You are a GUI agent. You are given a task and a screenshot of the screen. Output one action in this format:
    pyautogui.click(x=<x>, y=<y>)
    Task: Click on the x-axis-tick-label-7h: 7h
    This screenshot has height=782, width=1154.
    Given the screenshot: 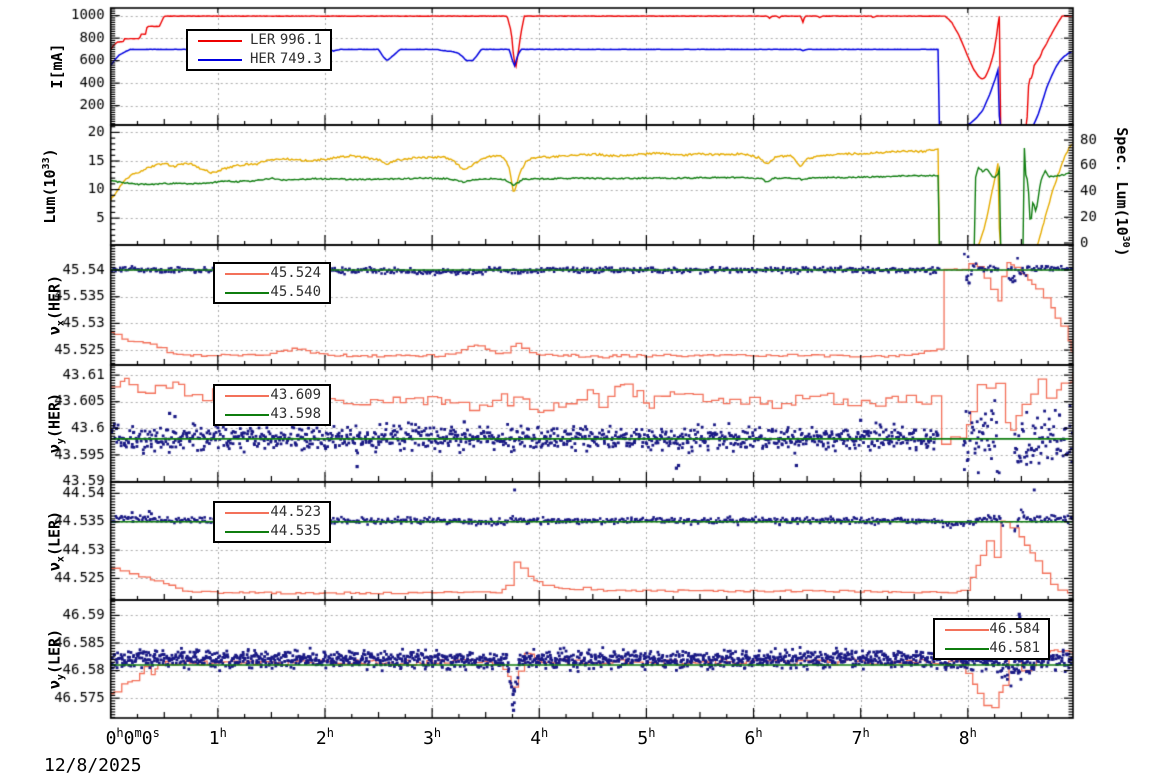 What is the action you would take?
    pyautogui.click(x=861, y=737)
    